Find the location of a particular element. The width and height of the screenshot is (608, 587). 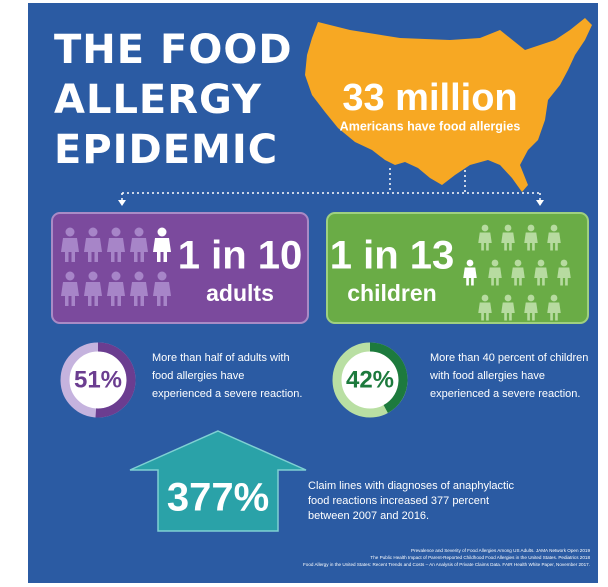

donut-arc is located at coordinates (98, 380).